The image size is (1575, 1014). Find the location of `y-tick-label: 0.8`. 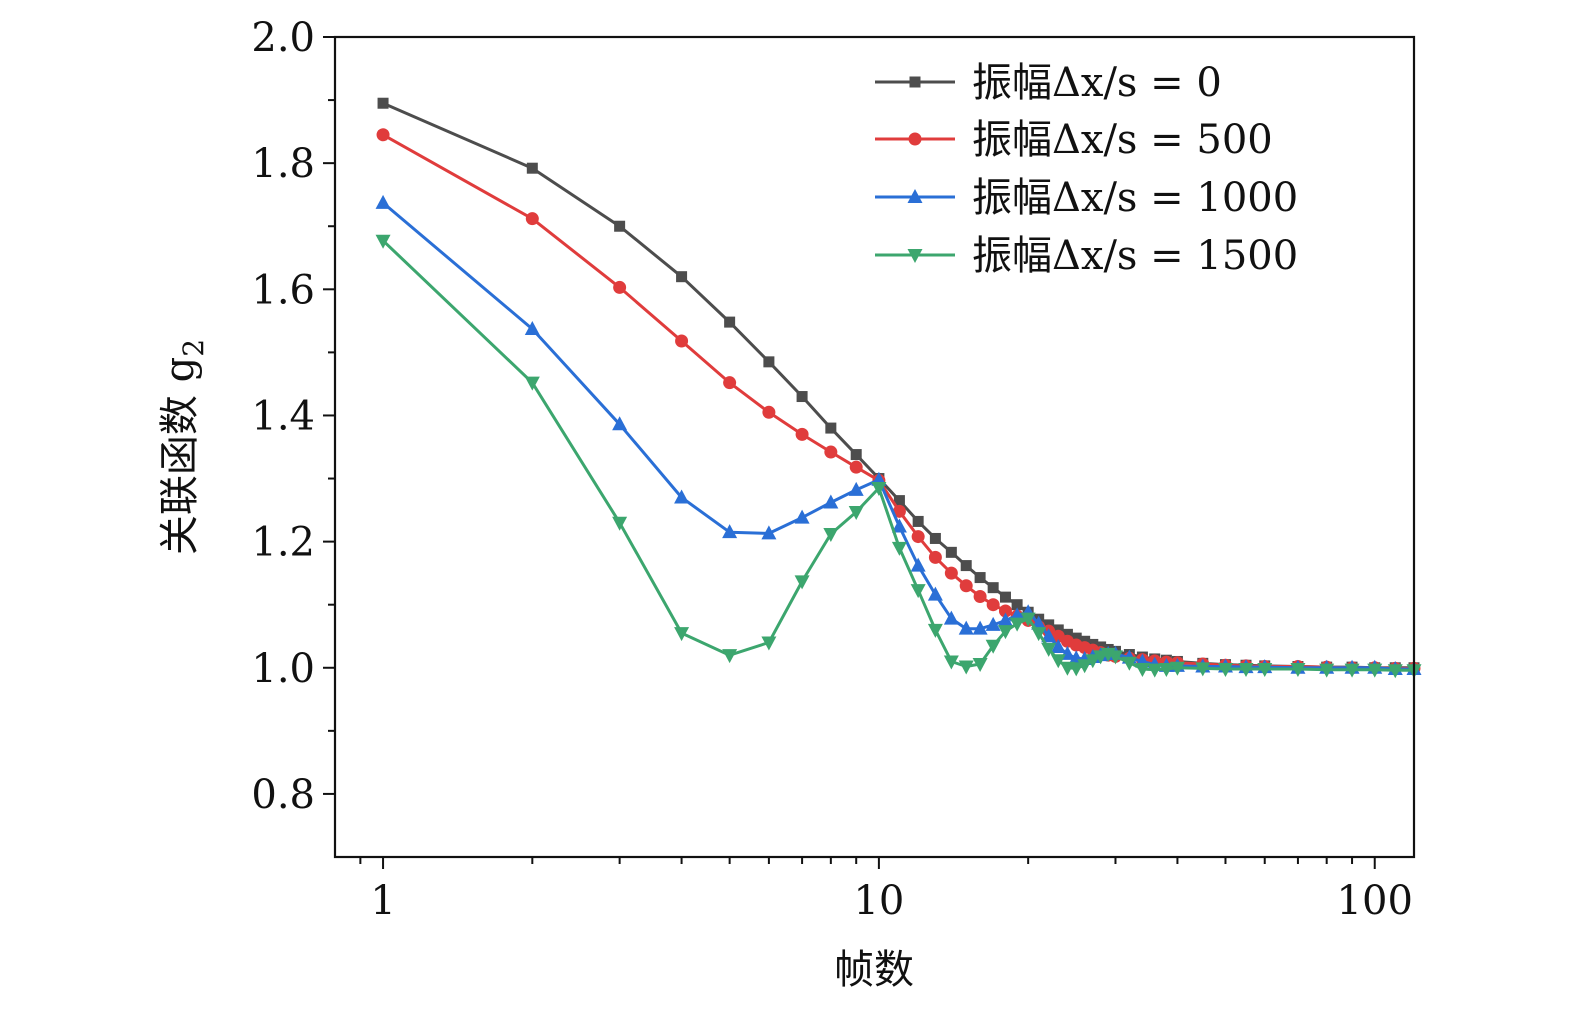

y-tick-label: 0.8 is located at coordinates (283, 795).